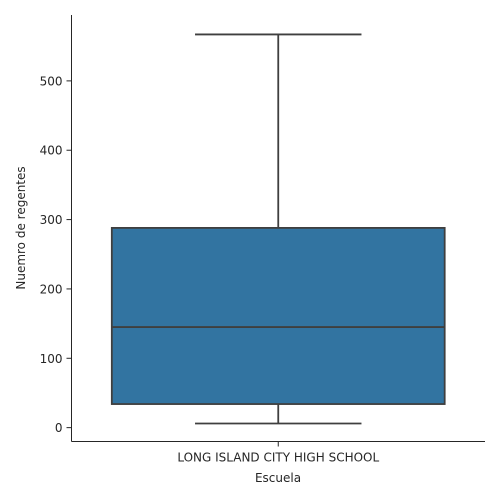 The height and width of the screenshot is (500, 500). Describe the element at coordinates (51, 220) in the screenshot. I see `y-tick-label: 300` at that location.